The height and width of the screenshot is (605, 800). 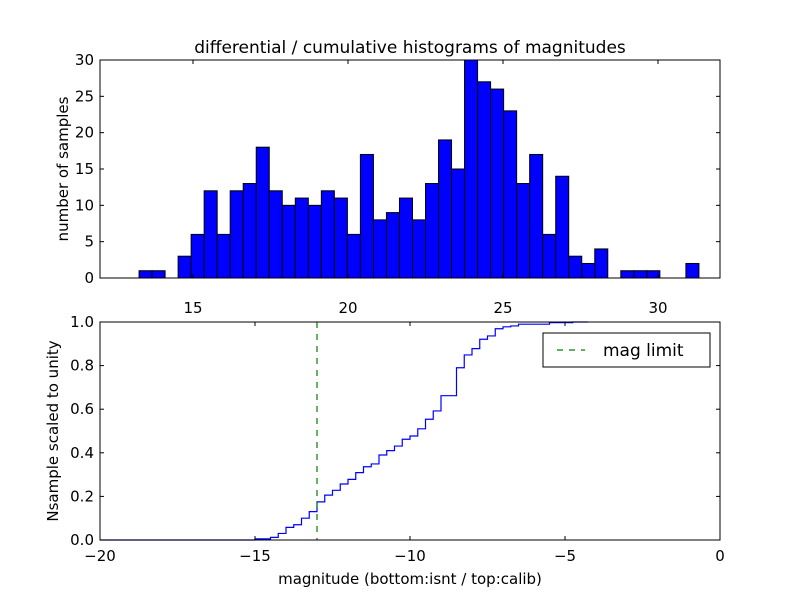 I want to click on top-x-tick-label: 30, so click(x=657, y=308).